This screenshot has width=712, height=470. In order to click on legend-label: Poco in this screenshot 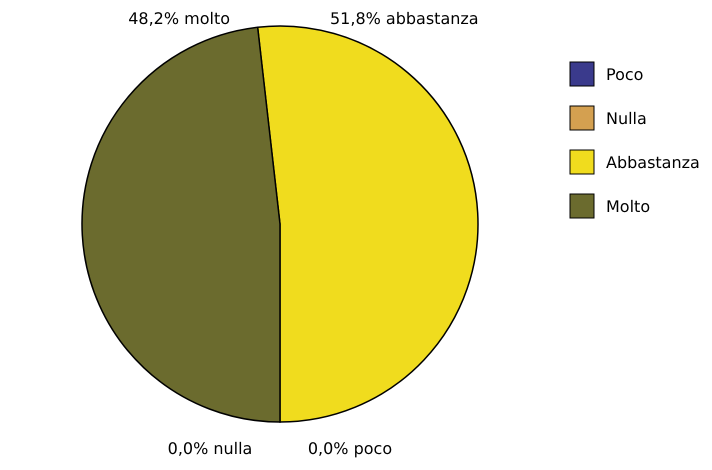, I will do `click(625, 74)`.